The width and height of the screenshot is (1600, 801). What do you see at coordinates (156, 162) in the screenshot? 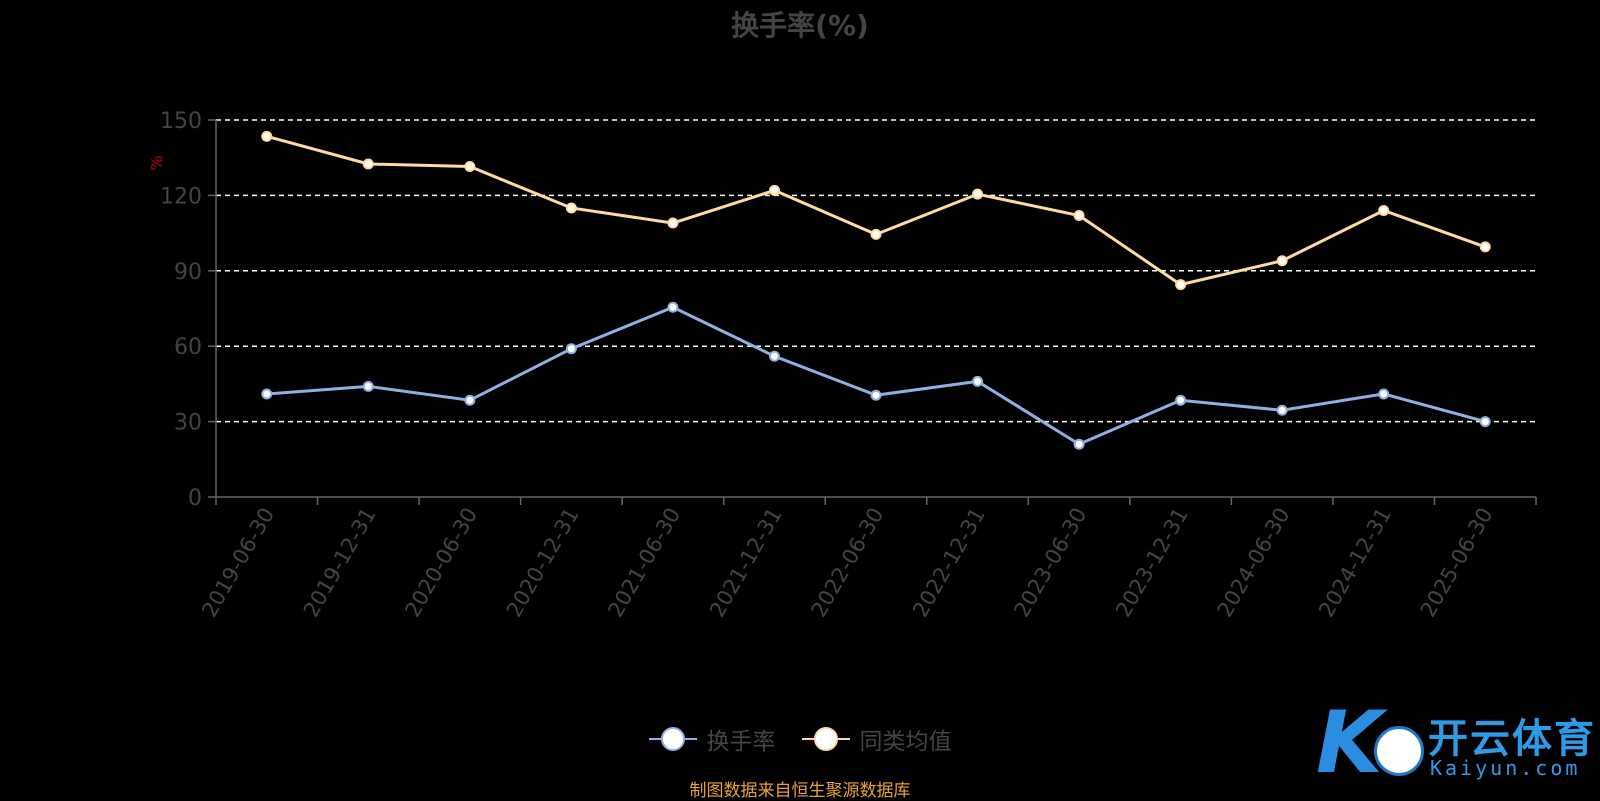
I see `y-axis-label: %` at bounding box center [156, 162].